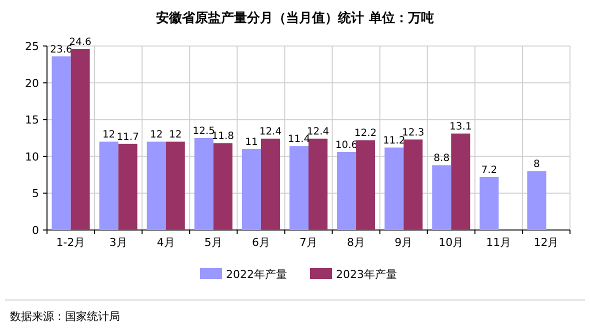 The width and height of the screenshot is (590, 330). I want to click on x-tick-label: 12月, so click(546, 242).